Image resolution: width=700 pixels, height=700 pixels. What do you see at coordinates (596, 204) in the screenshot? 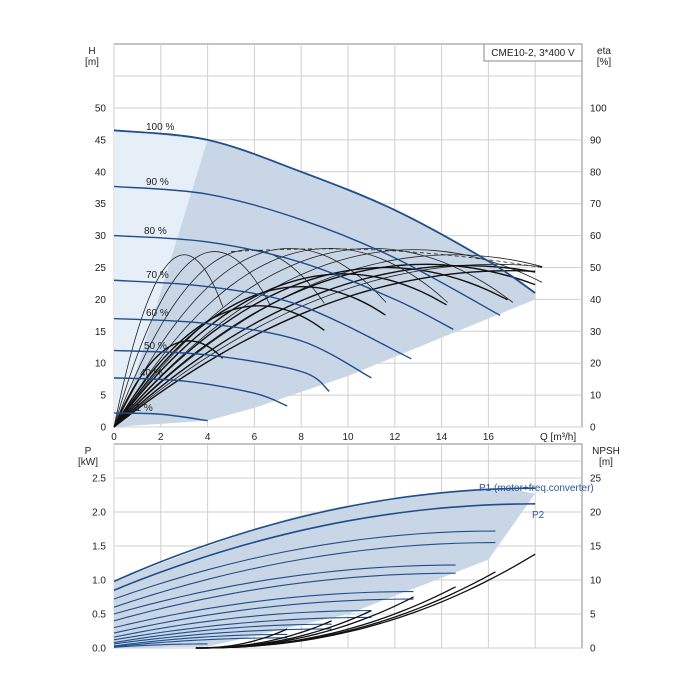
I see `y2-tick-label: 70` at bounding box center [596, 204].